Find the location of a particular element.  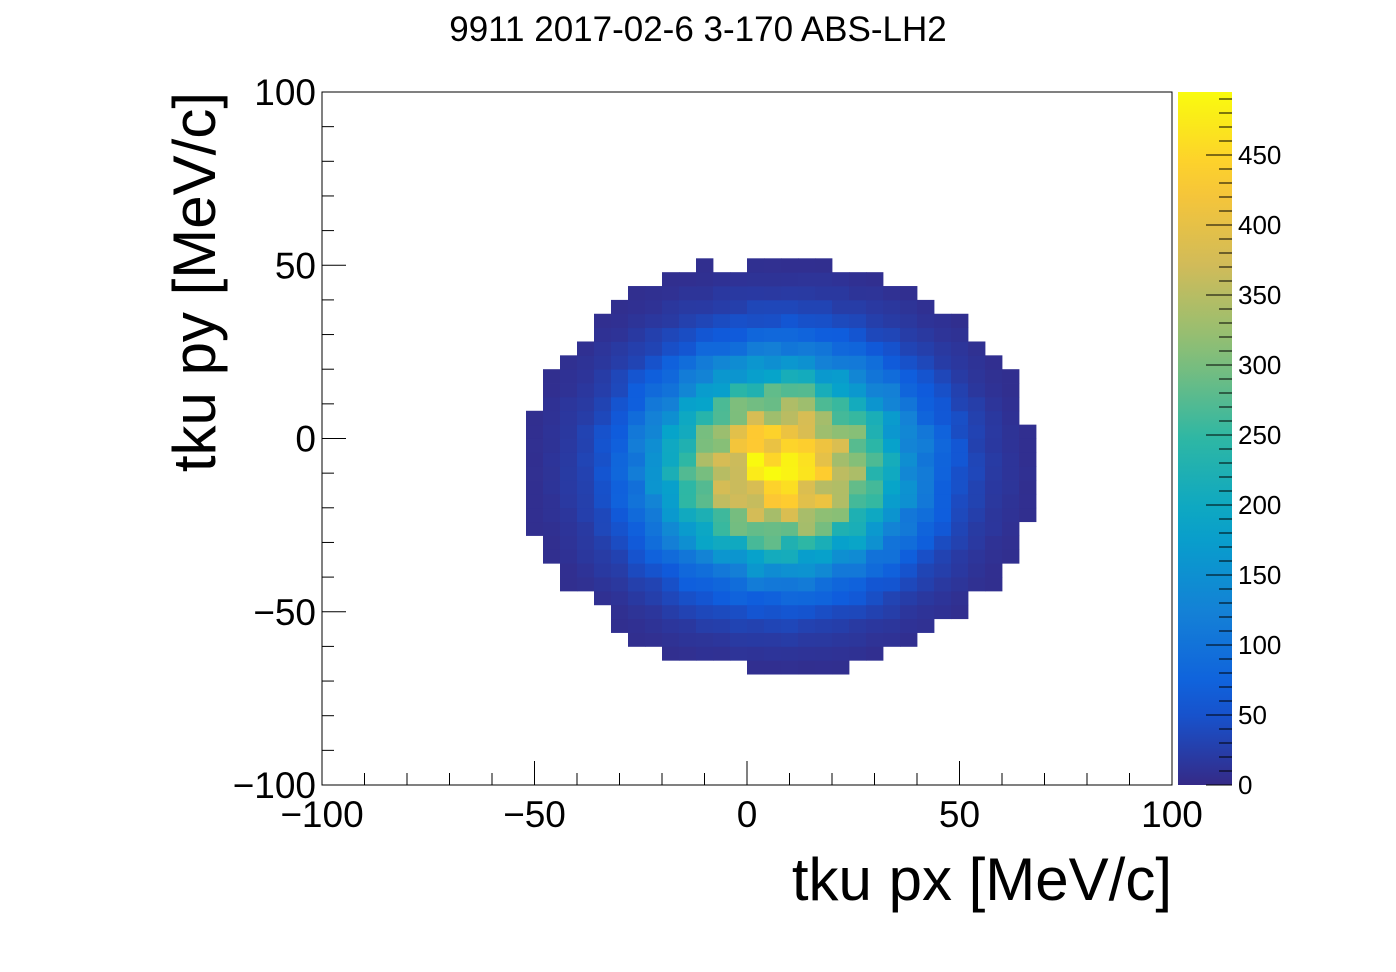

x-tick-label: 50 is located at coordinates (959, 814).